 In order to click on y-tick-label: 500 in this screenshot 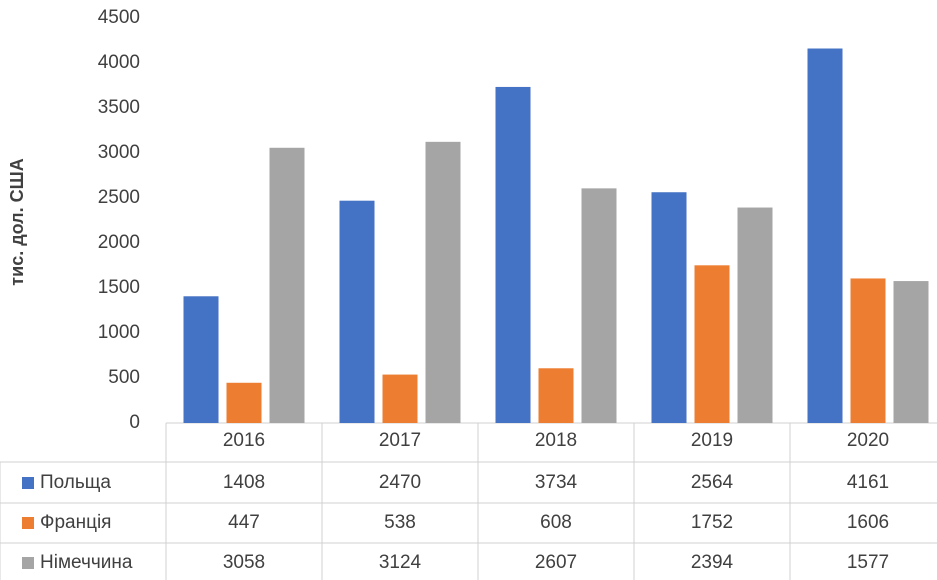, I will do `click(124, 377)`.